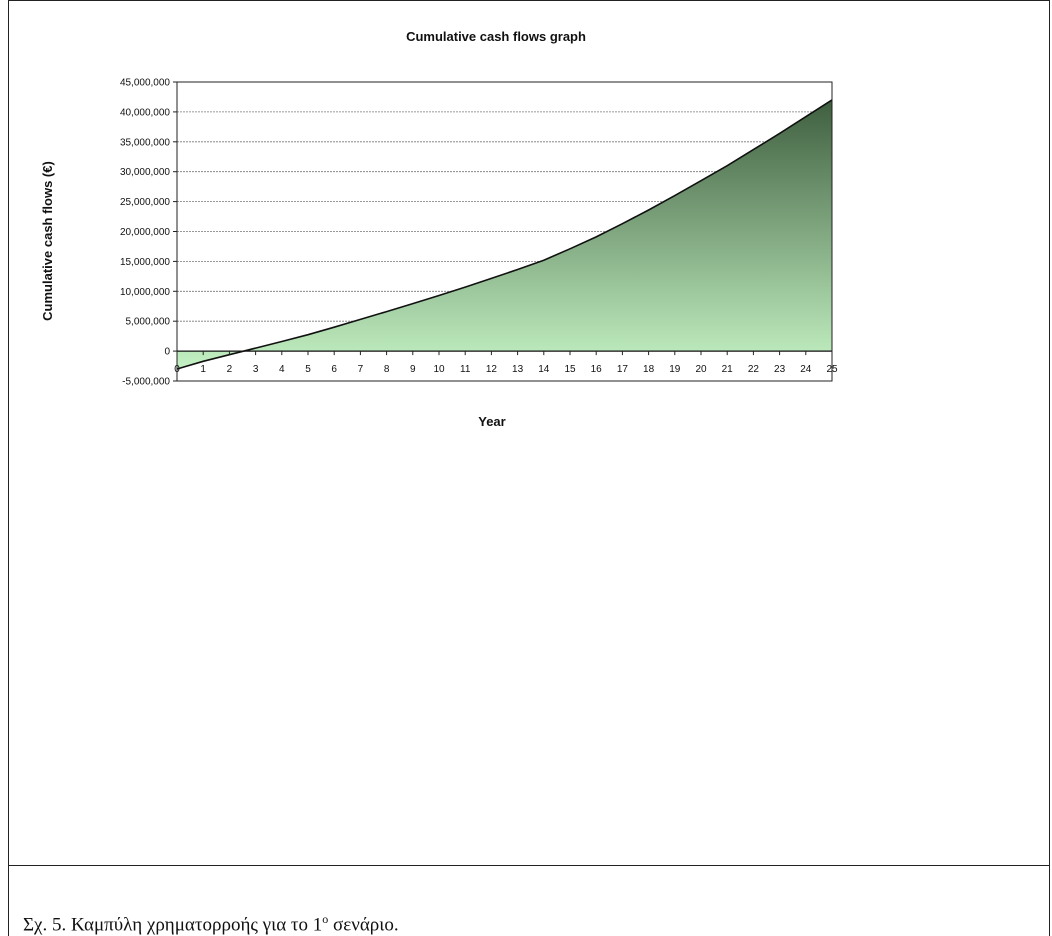  I want to click on x-tick-label: 7, so click(361, 369).